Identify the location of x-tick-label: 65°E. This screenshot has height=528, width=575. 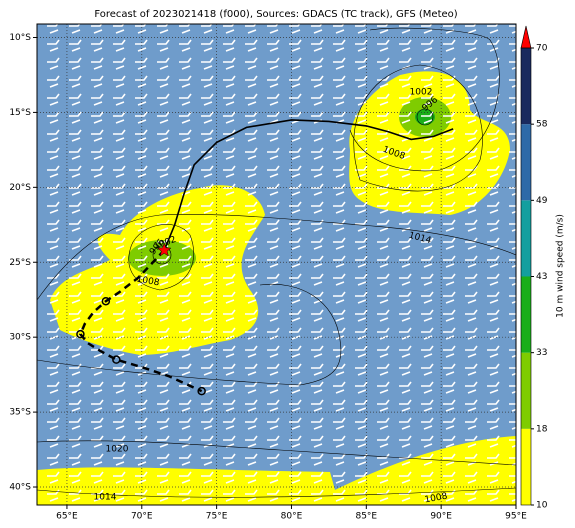
(67, 517).